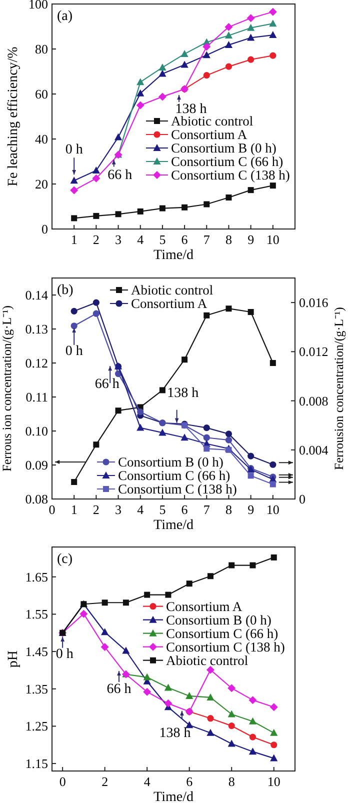  I want to click on y2-tick-label: 0, so click(302, 499).